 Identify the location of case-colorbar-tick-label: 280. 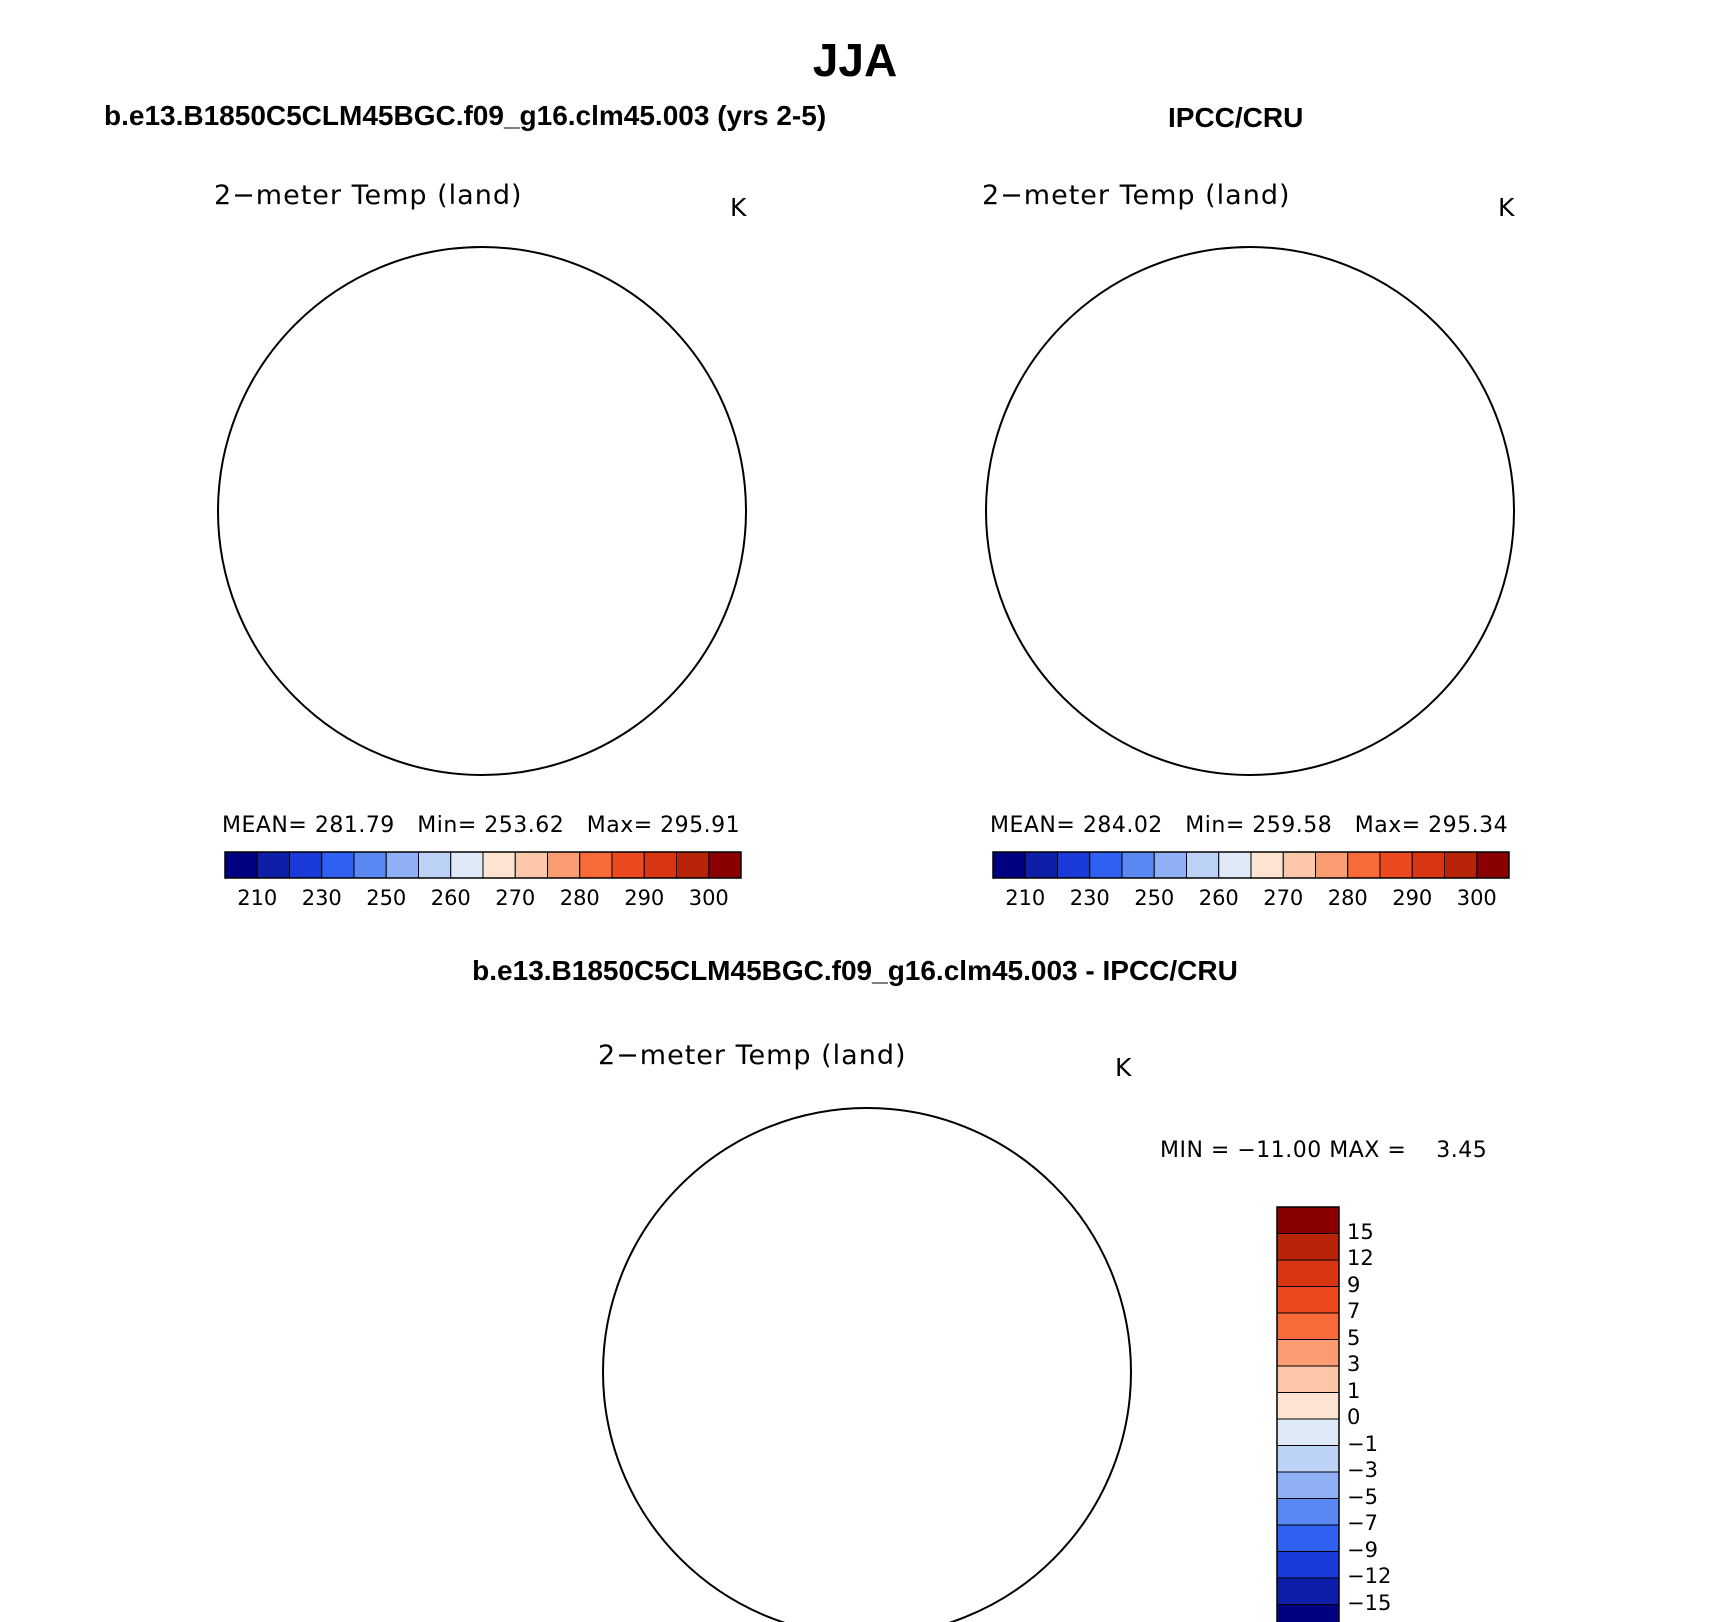
(579, 898).